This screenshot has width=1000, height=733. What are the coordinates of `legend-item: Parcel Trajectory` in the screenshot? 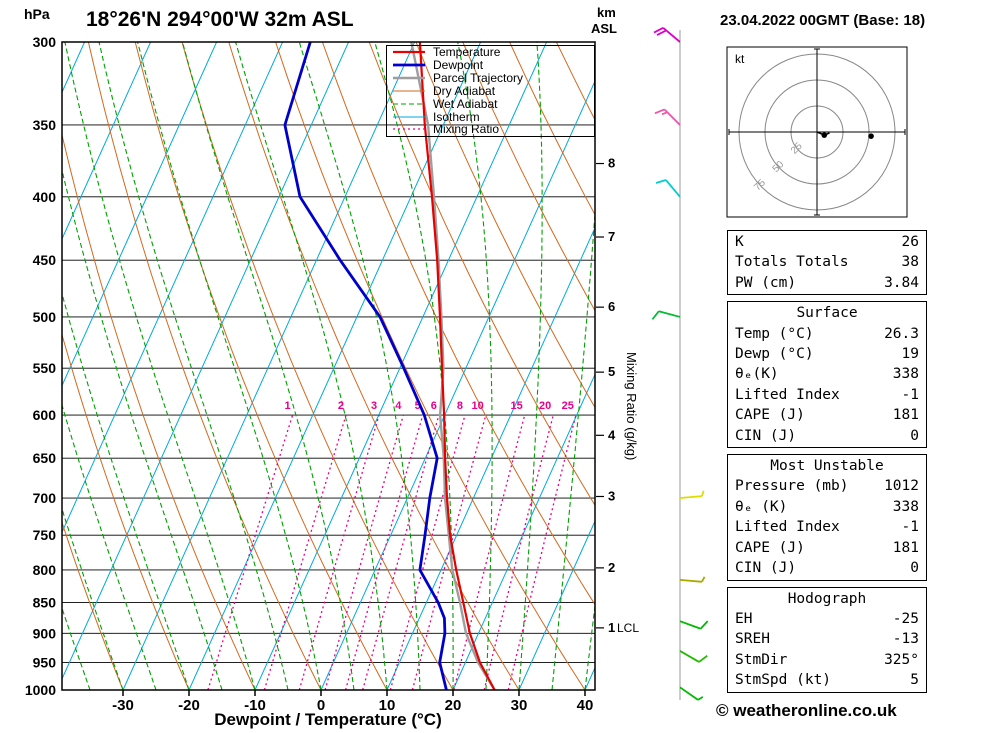 It's located at (492, 78).